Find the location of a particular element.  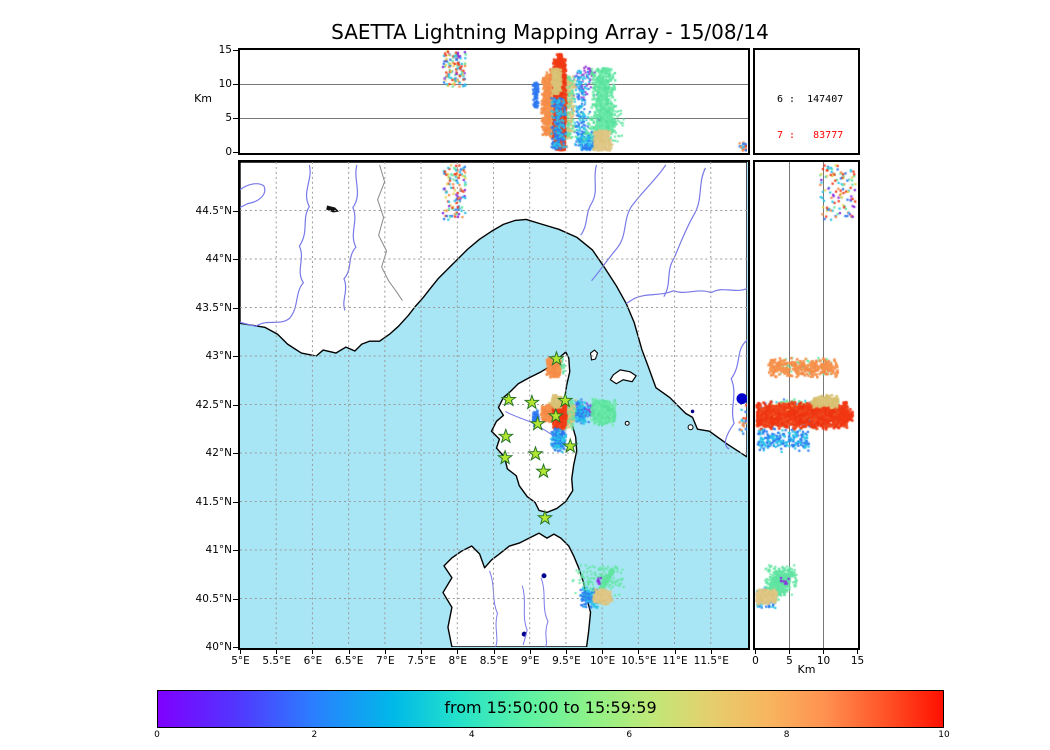

lon-tick-label: 11.5°E is located at coordinates (711, 661).